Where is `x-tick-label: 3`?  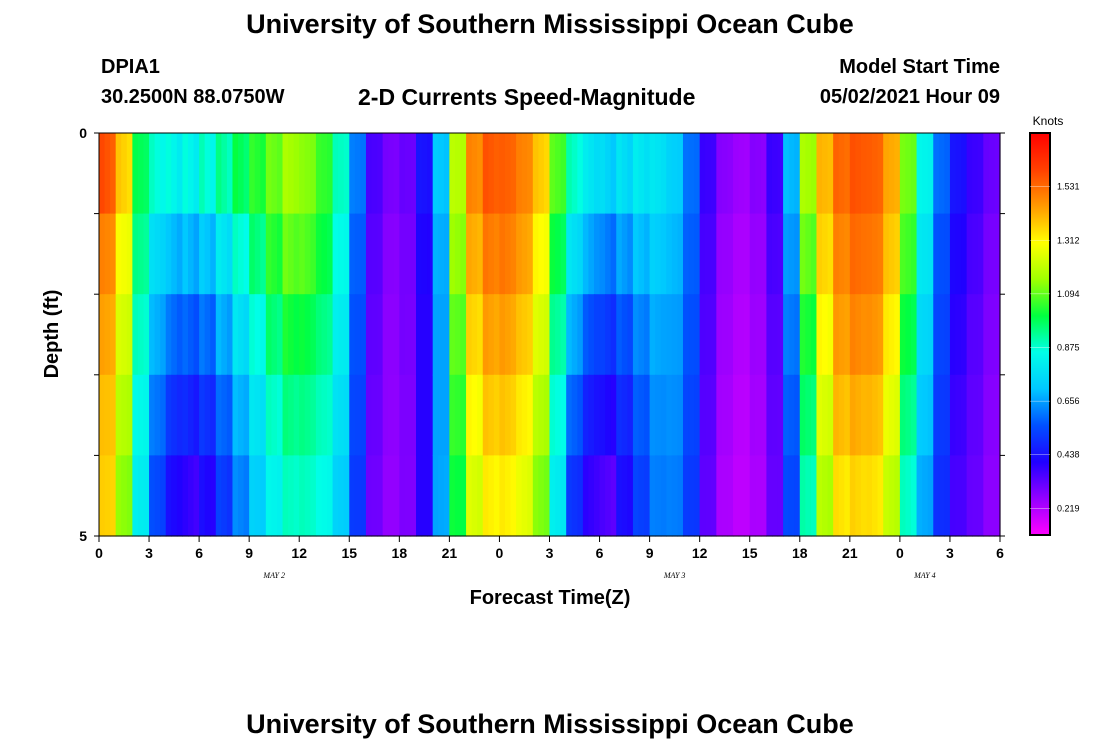
x-tick-label: 3 is located at coordinates (950, 553).